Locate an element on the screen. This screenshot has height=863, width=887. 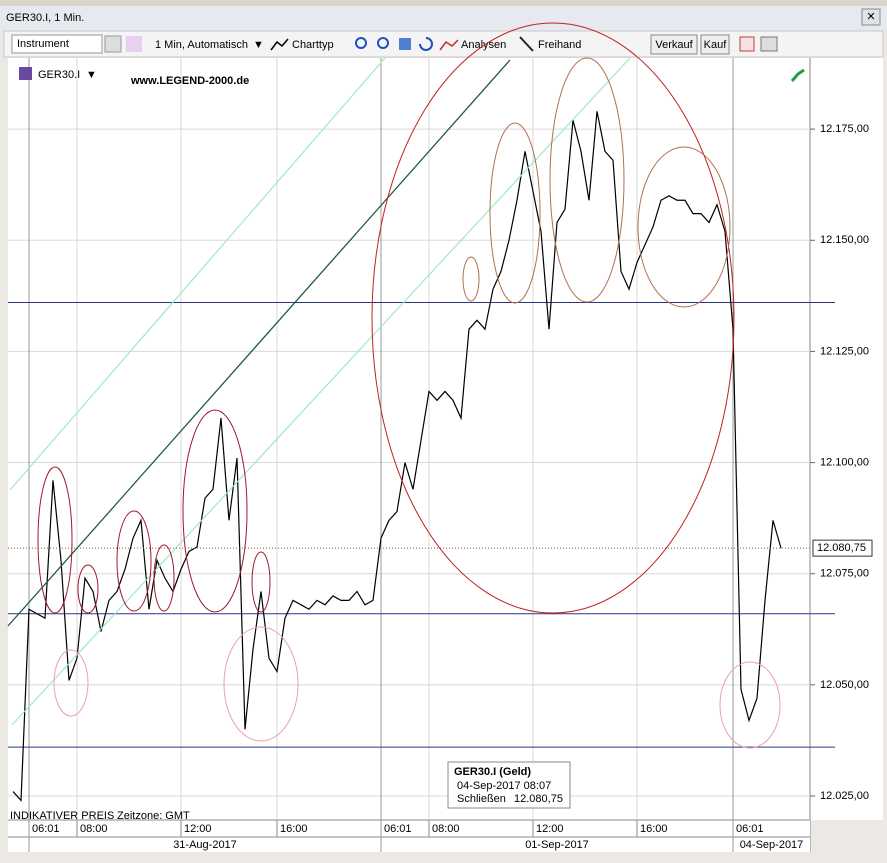
menu-strip is located at coordinates (443, 3).